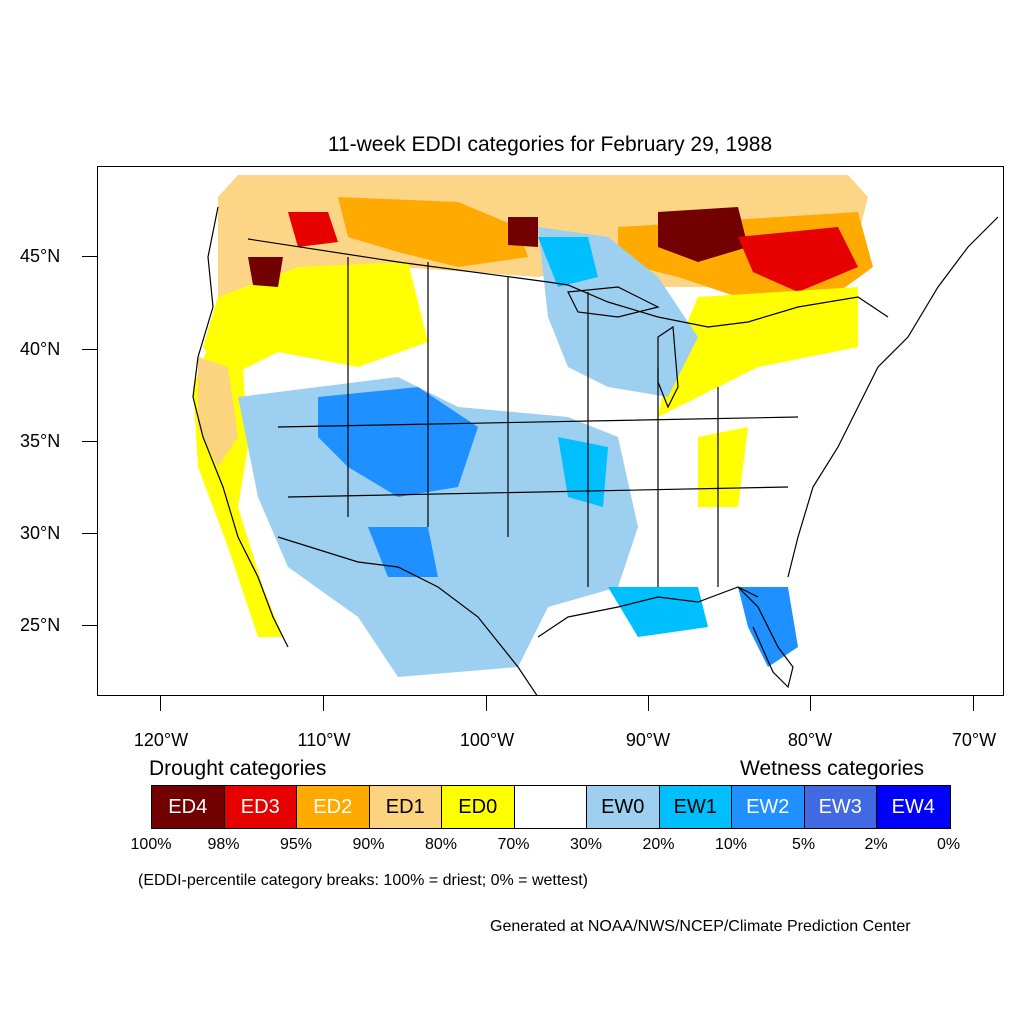 This screenshot has height=1024, width=1024. Describe the element at coordinates (623, 807) in the screenshot. I see `legend-box-ew0: EW0` at that location.